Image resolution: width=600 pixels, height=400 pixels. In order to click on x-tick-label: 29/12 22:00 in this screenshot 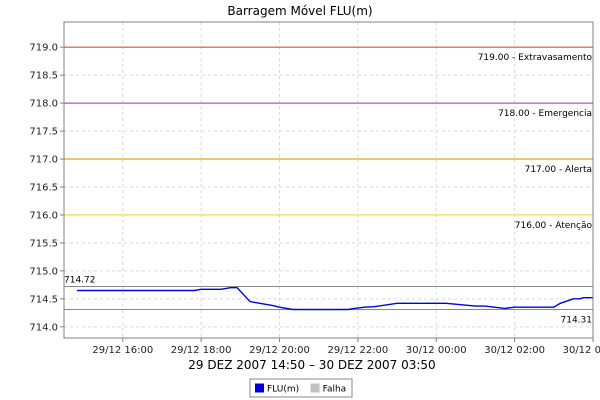, I will do `click(357, 350)`.